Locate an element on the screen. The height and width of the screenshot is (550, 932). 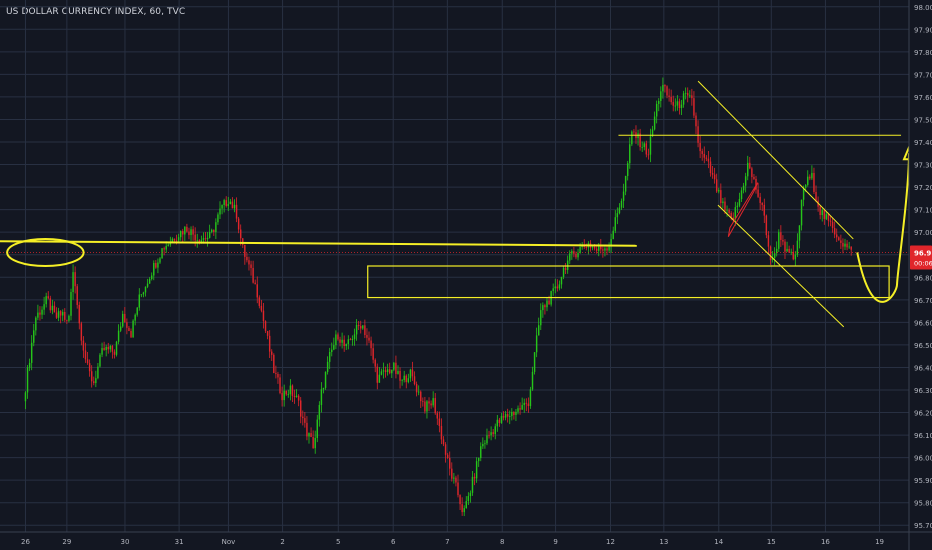
x-tick-label: 26 is located at coordinates (25, 542).